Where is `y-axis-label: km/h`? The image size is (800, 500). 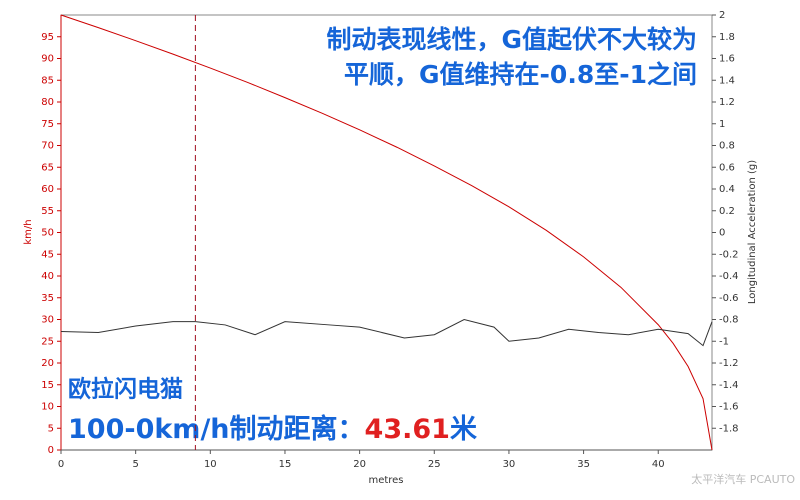
y-axis-label: km/h is located at coordinates (28, 231).